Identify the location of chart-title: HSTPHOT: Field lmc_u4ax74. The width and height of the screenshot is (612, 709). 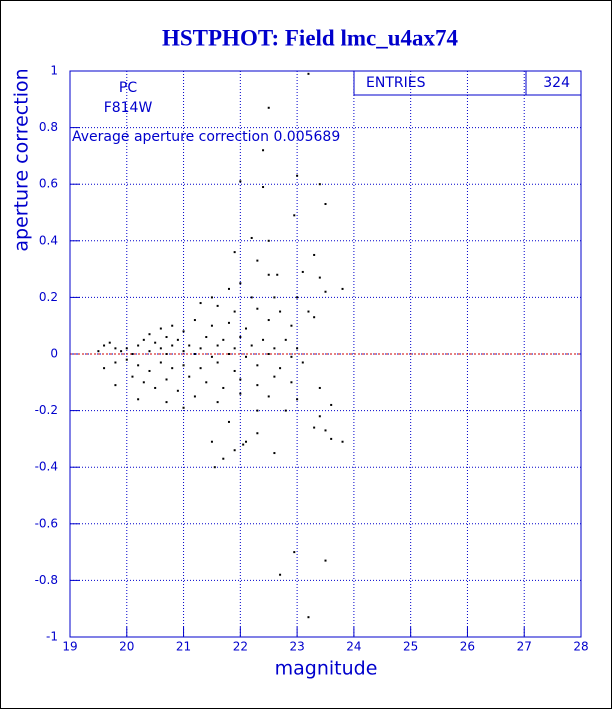
(310, 37).